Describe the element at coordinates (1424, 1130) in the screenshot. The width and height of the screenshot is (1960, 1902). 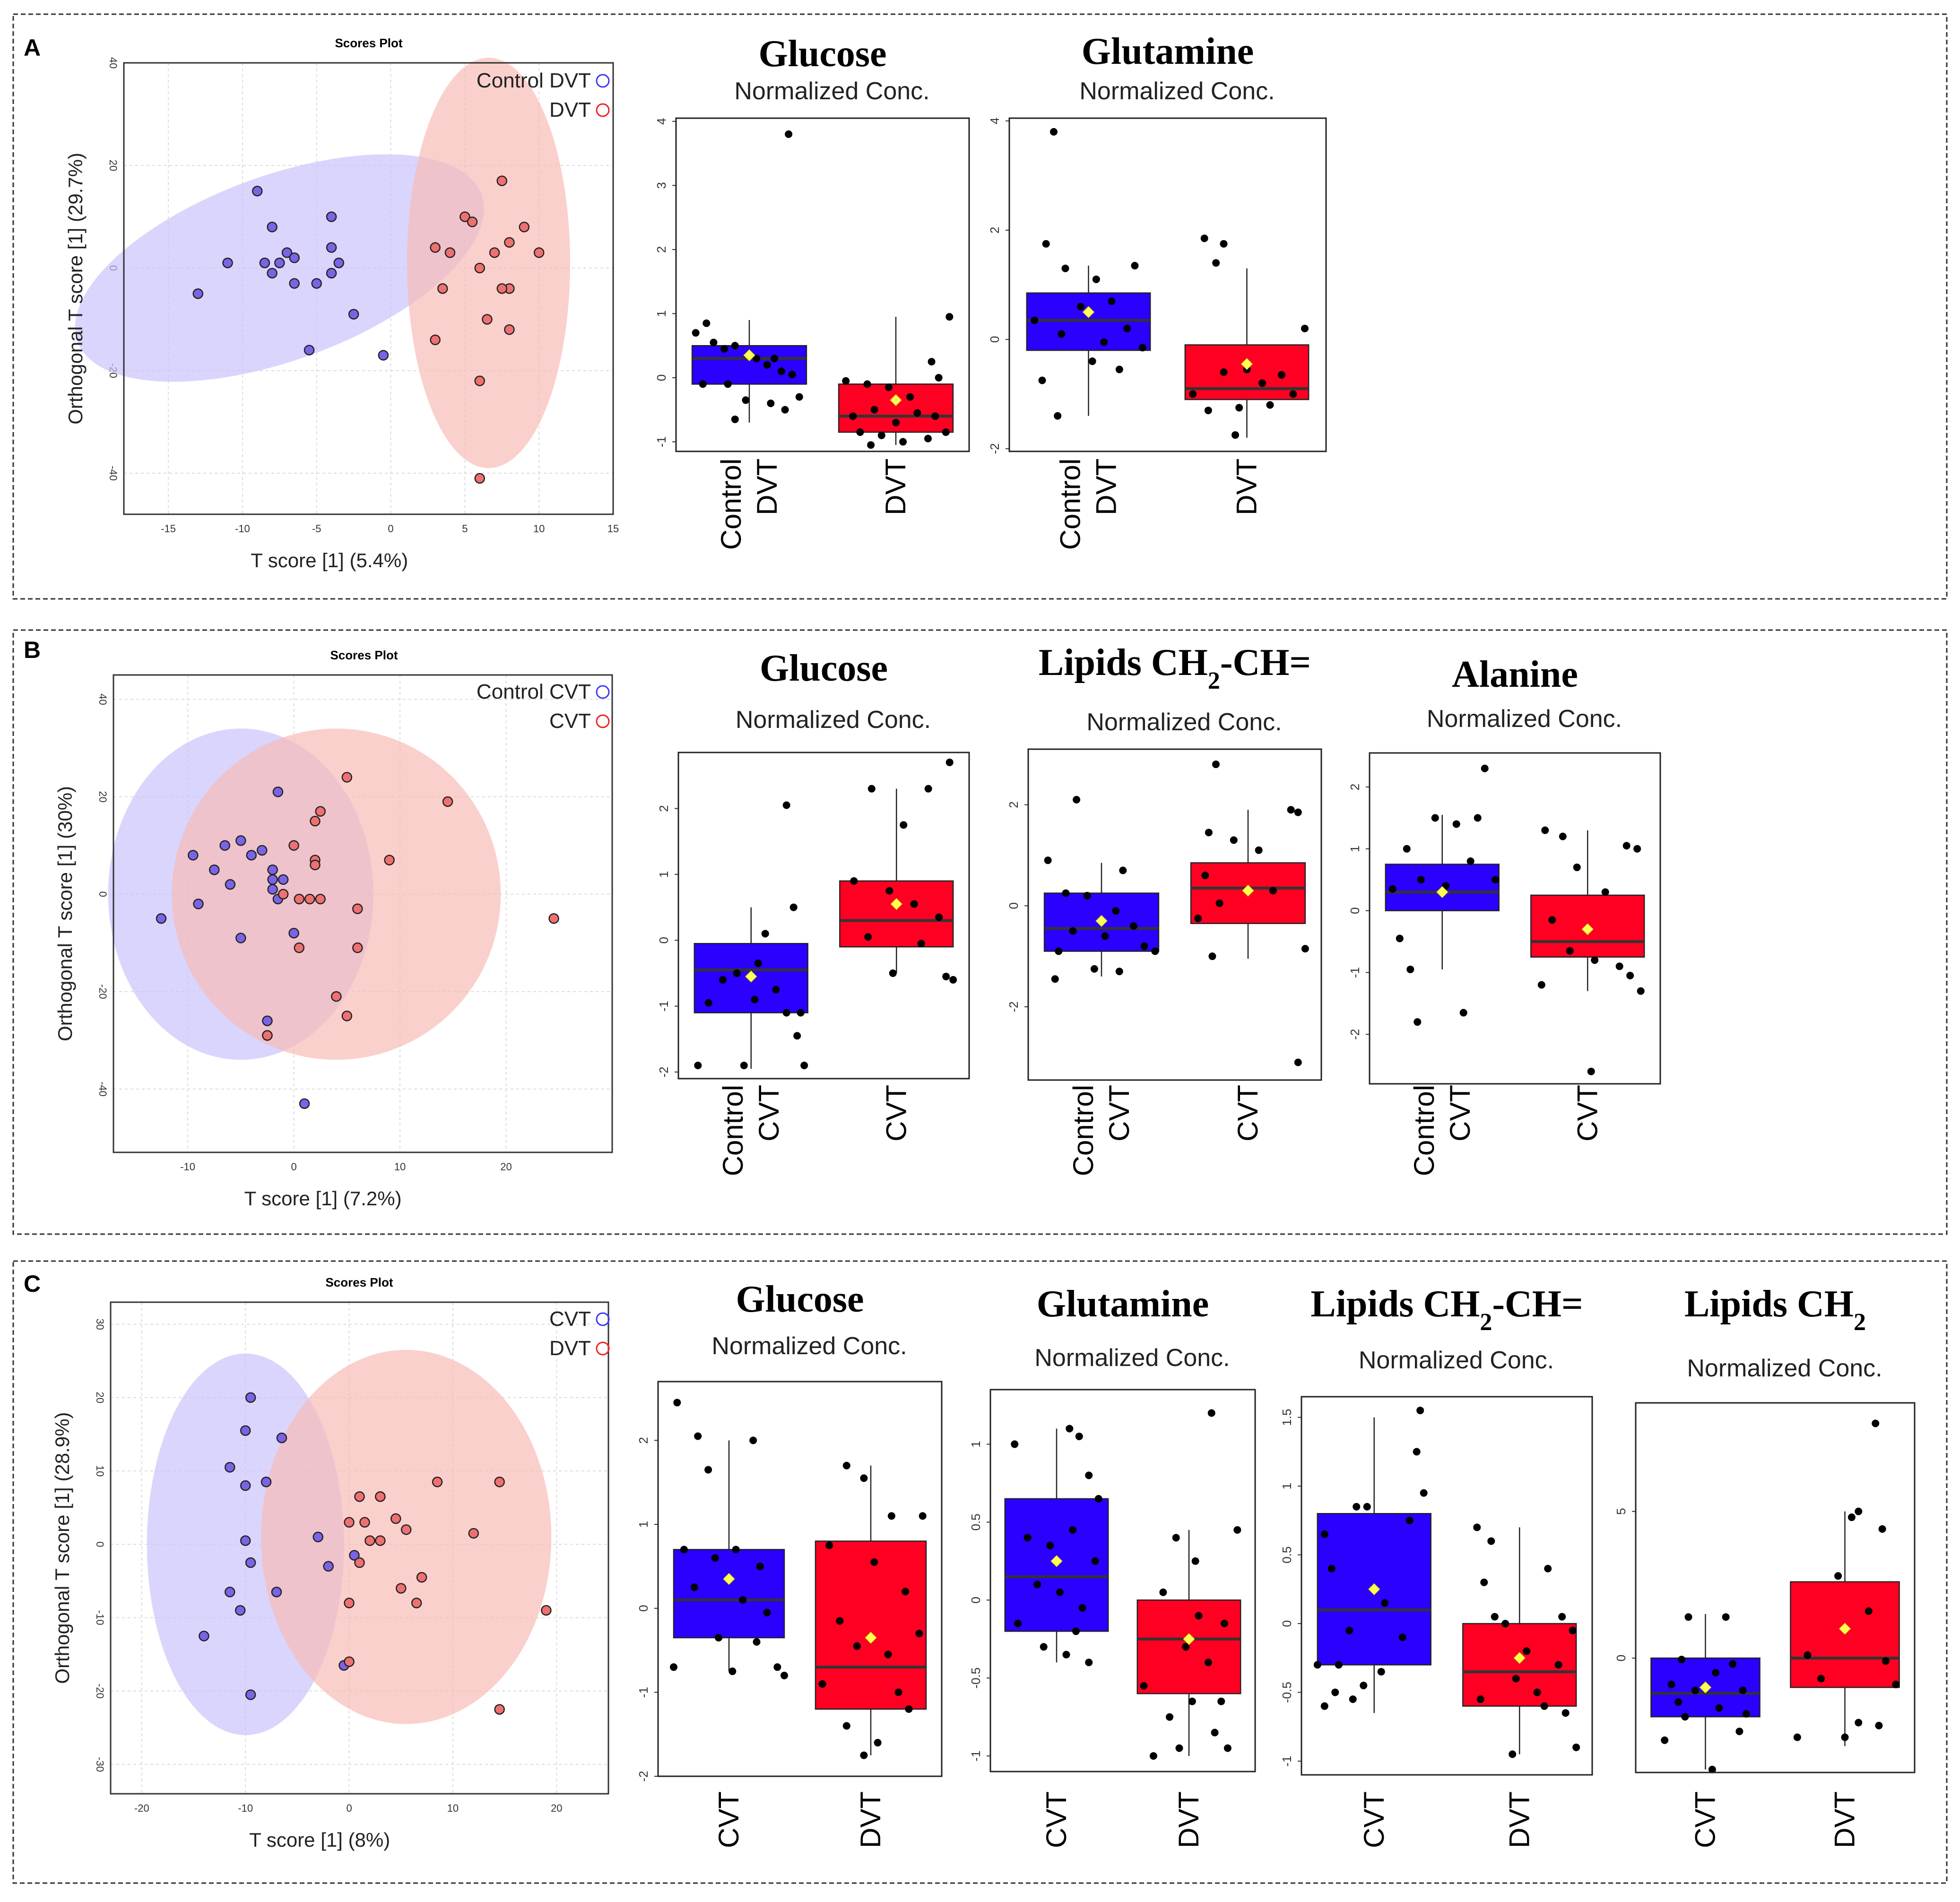
I see `category-label: Control` at that location.